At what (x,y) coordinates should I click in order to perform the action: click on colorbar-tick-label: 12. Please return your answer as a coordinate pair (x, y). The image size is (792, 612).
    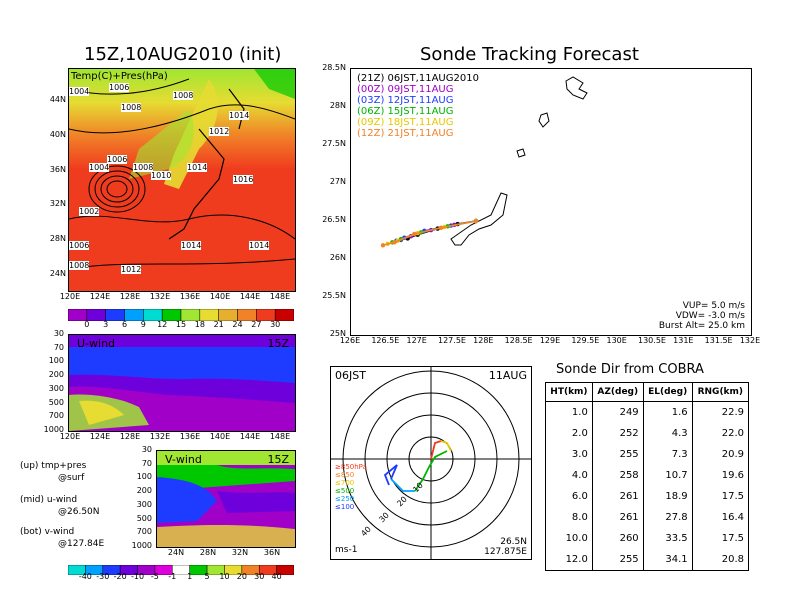
    Looking at the image, I should click on (162, 324).